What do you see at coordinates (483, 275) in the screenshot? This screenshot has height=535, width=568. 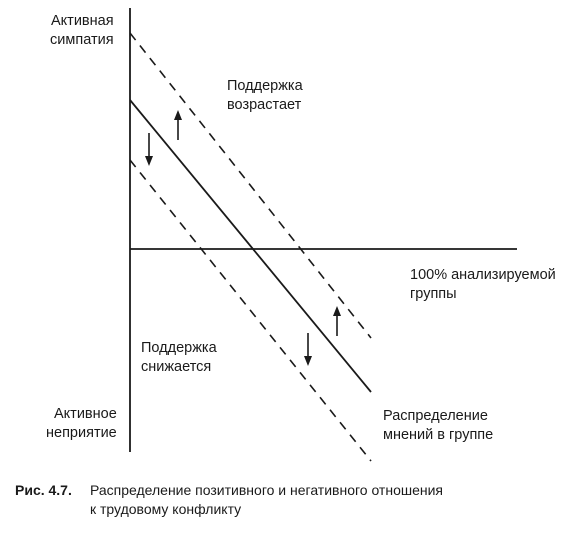 I see `x-axis-label-line1: 100% анализируемой` at bounding box center [483, 275].